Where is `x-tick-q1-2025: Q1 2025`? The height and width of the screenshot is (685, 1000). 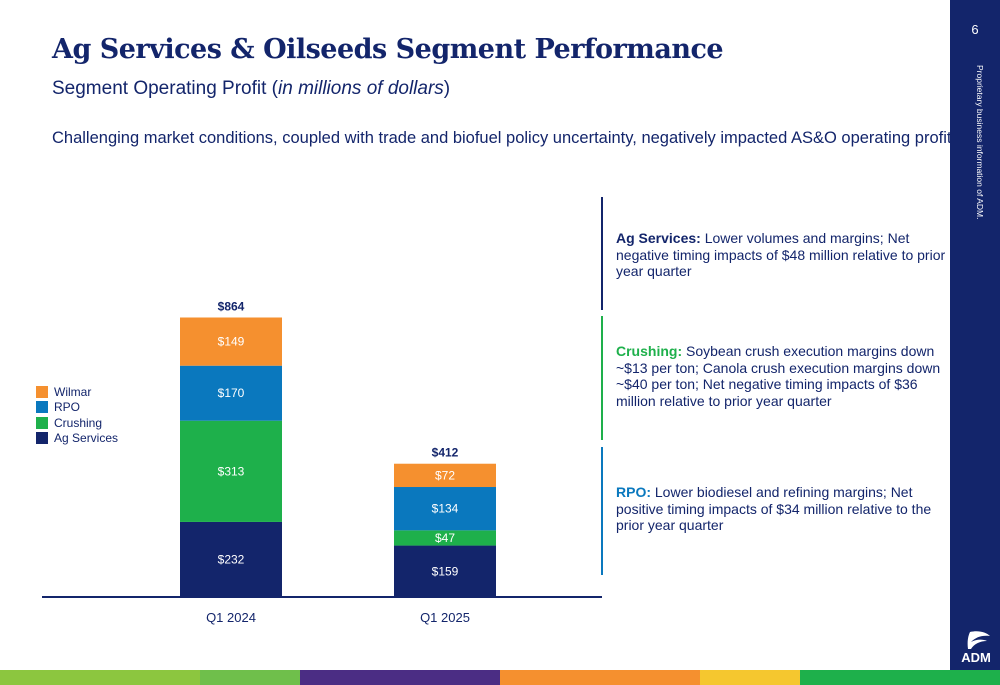
x-tick-q1-2025: Q1 2025 is located at coordinates (445, 617).